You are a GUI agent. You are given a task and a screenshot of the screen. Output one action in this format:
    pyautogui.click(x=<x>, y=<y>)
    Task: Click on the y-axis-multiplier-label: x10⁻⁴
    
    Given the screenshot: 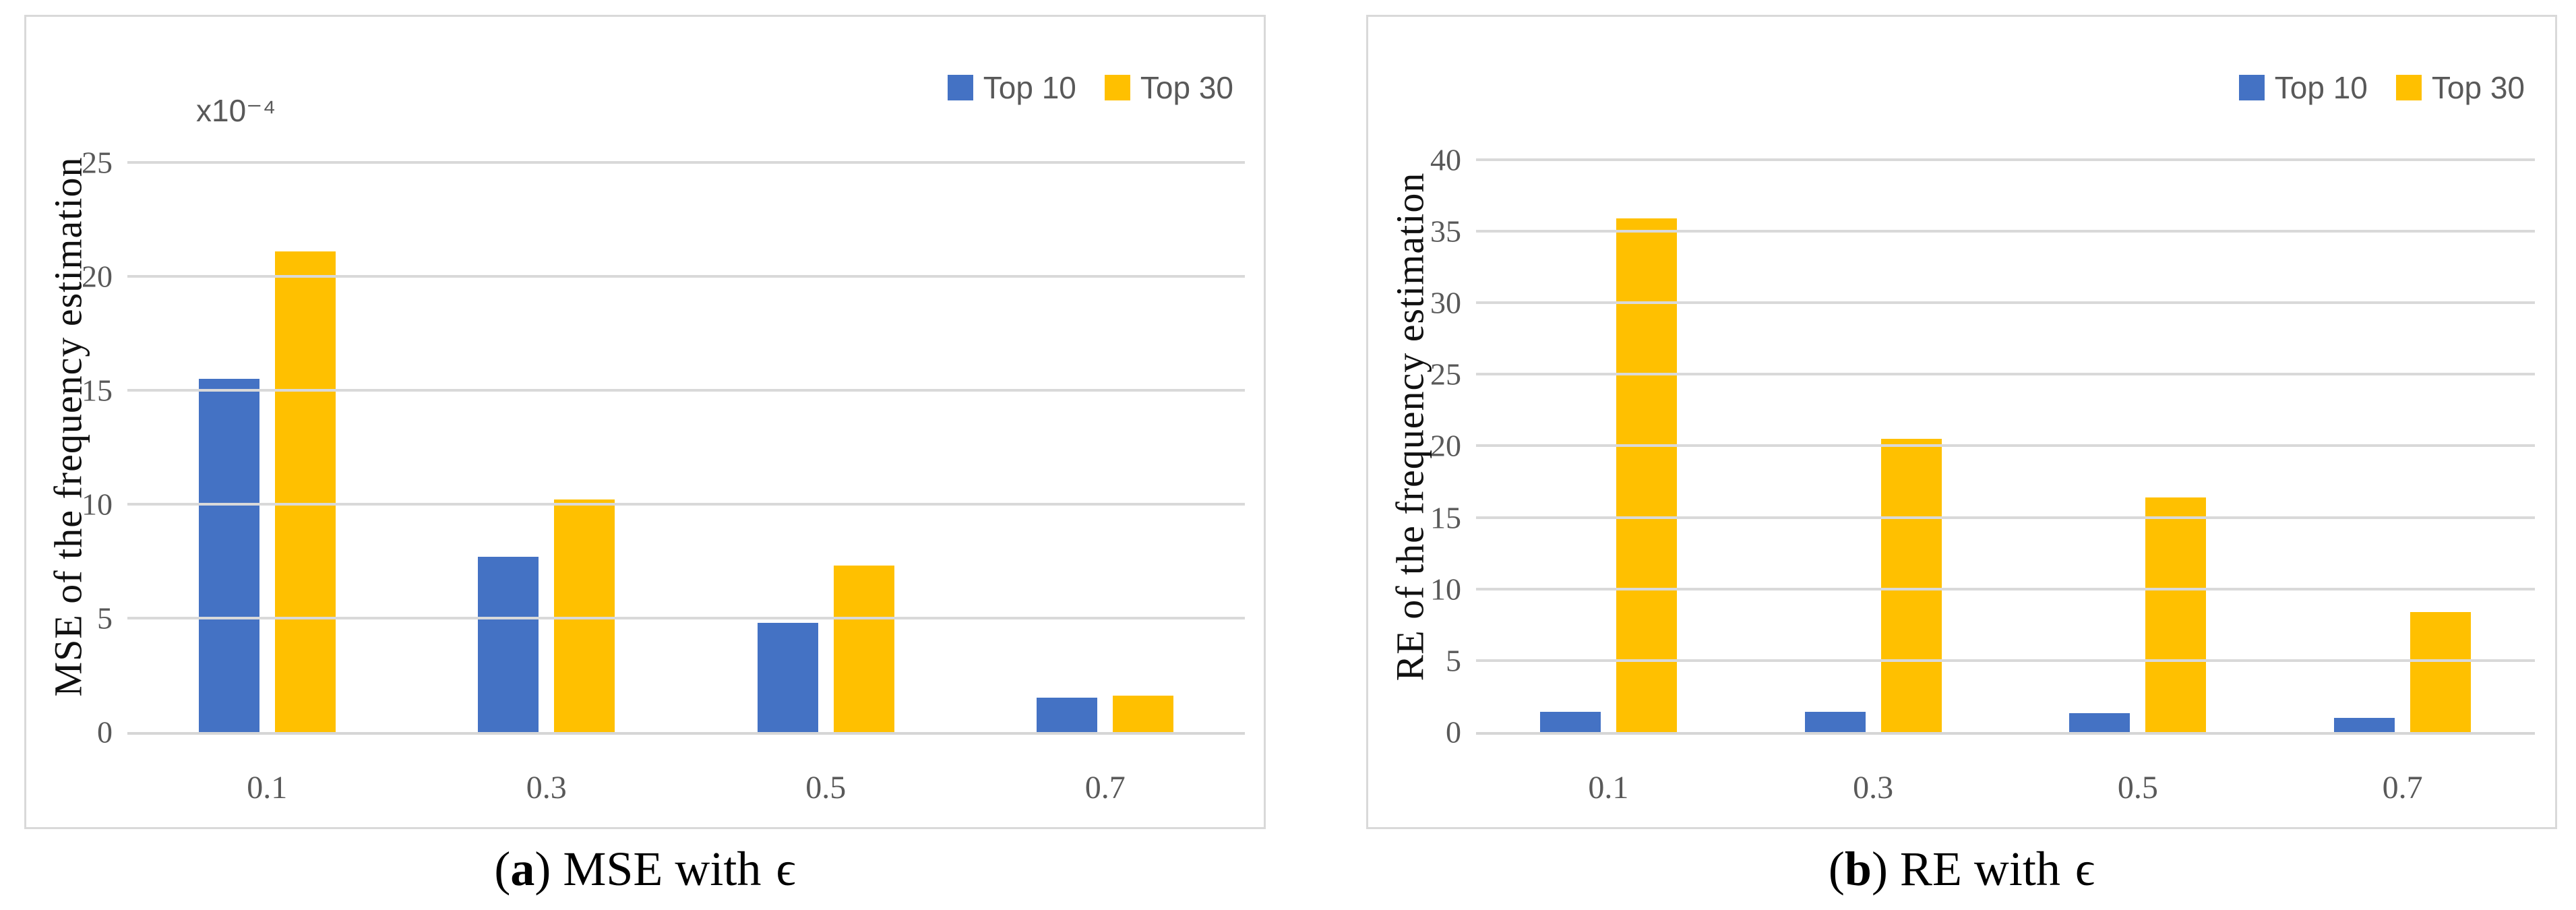 What is the action you would take?
    pyautogui.click(x=236, y=110)
    